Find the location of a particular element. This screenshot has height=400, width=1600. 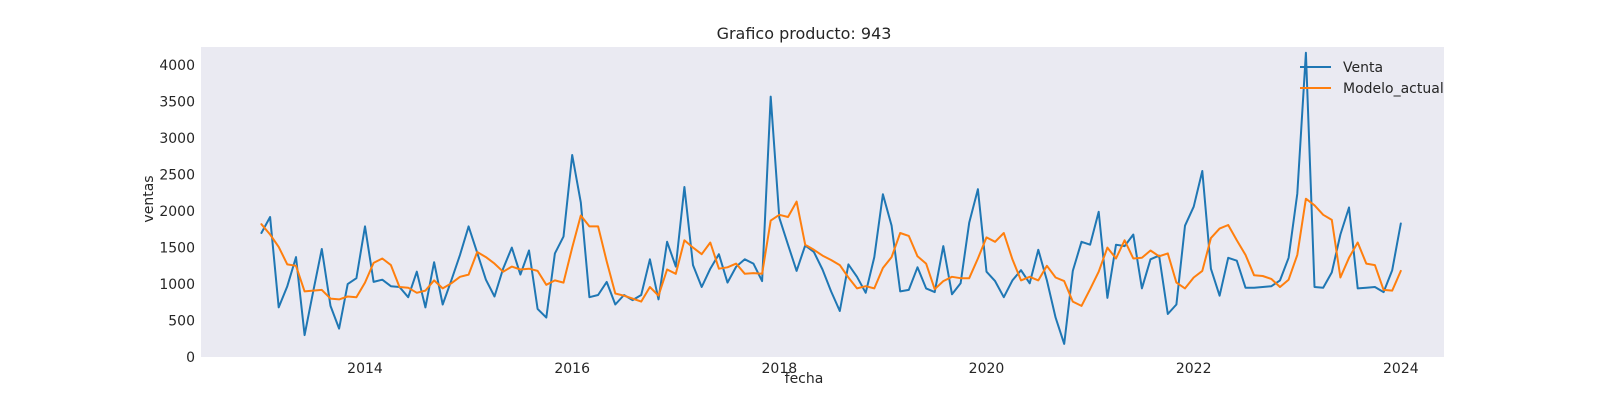

chart-title: Grafico producto: 943 is located at coordinates (804, 33).